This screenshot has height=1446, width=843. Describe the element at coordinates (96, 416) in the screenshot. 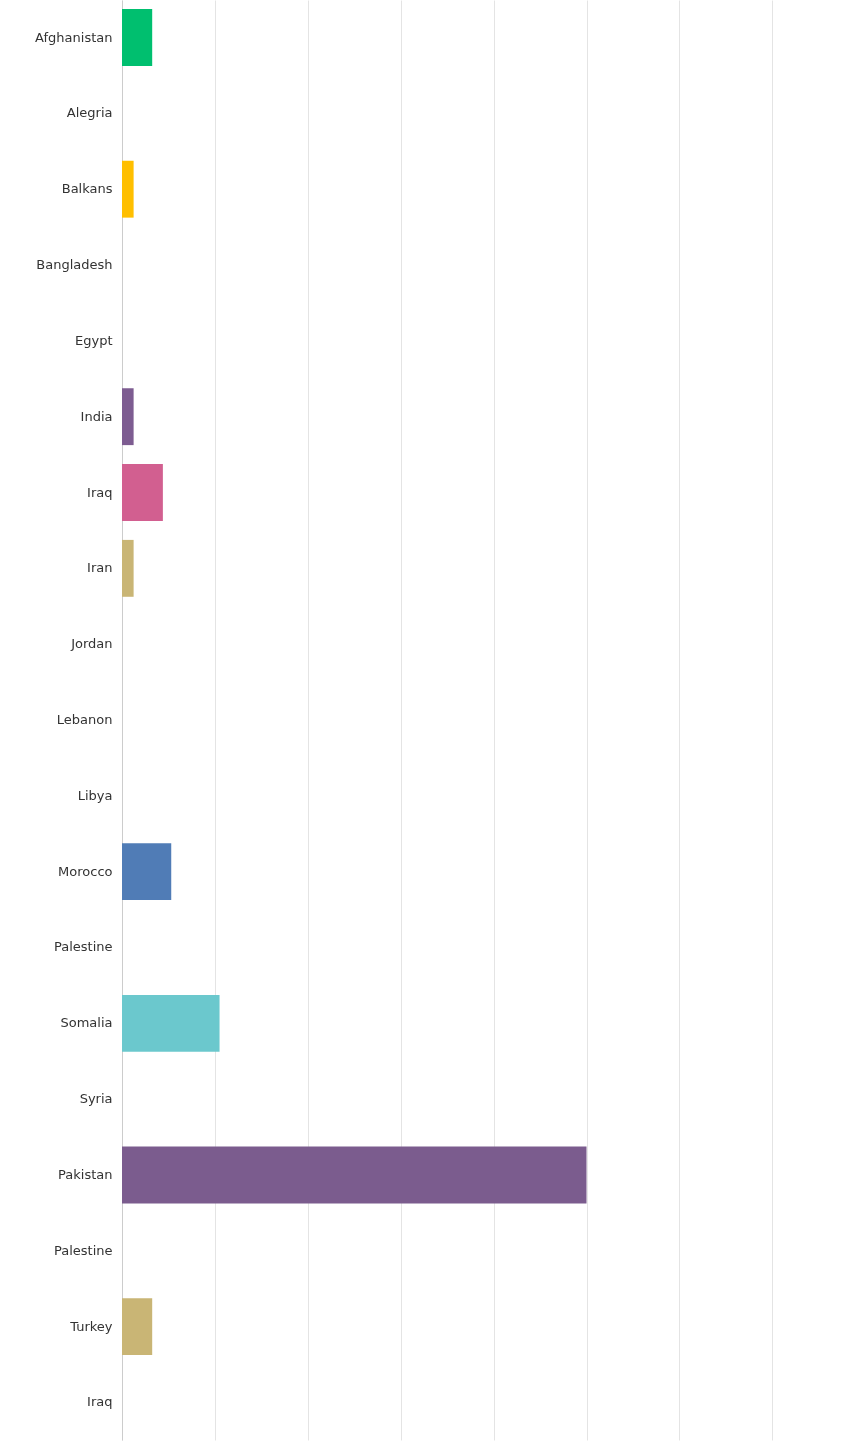

I see `y-tick-label: India` at that location.